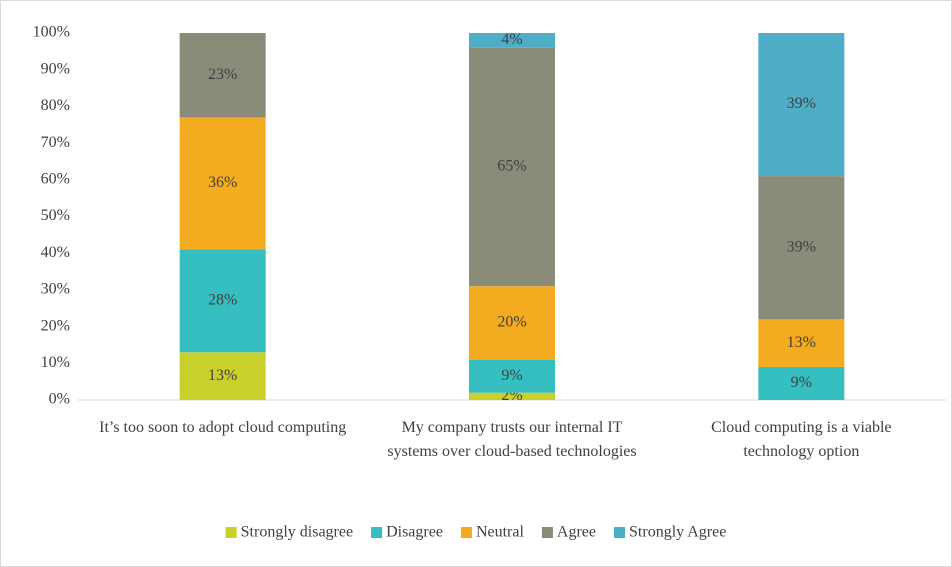  What do you see at coordinates (55, 252) in the screenshot?
I see `y-tick-label: 40%` at bounding box center [55, 252].